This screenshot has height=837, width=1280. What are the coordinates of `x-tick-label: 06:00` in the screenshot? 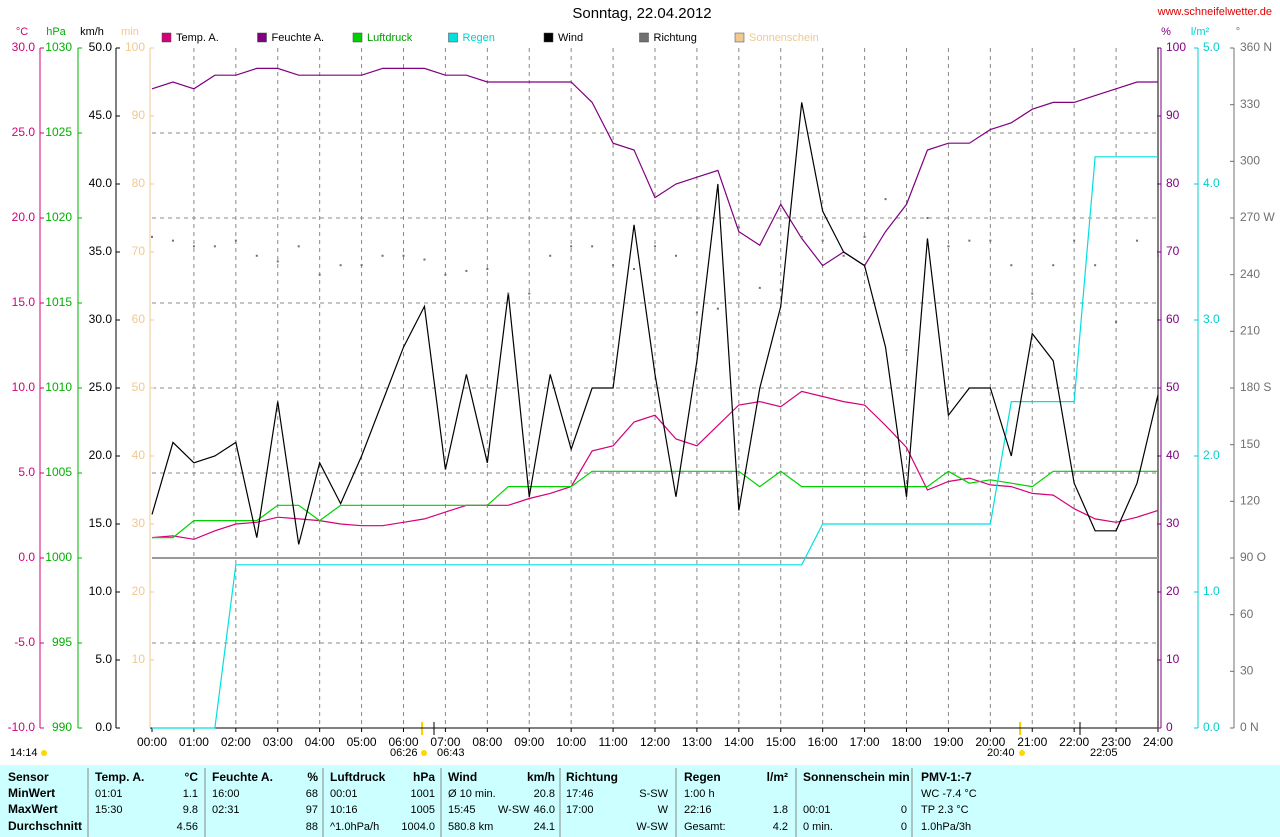 It's located at (403, 742).